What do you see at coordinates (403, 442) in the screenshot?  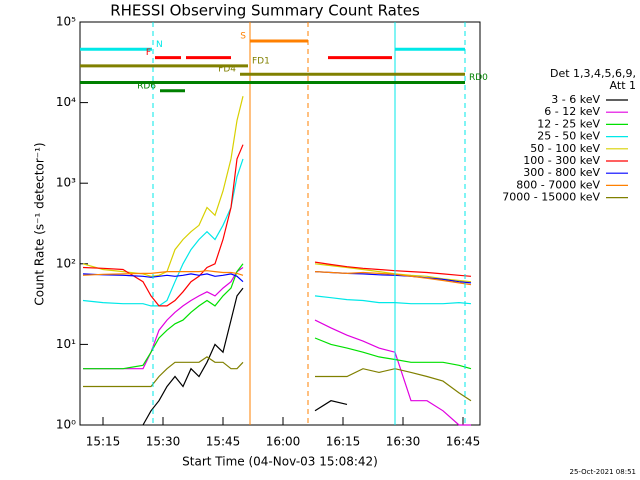 I see `x-tick-label: 16:30` at bounding box center [403, 442].